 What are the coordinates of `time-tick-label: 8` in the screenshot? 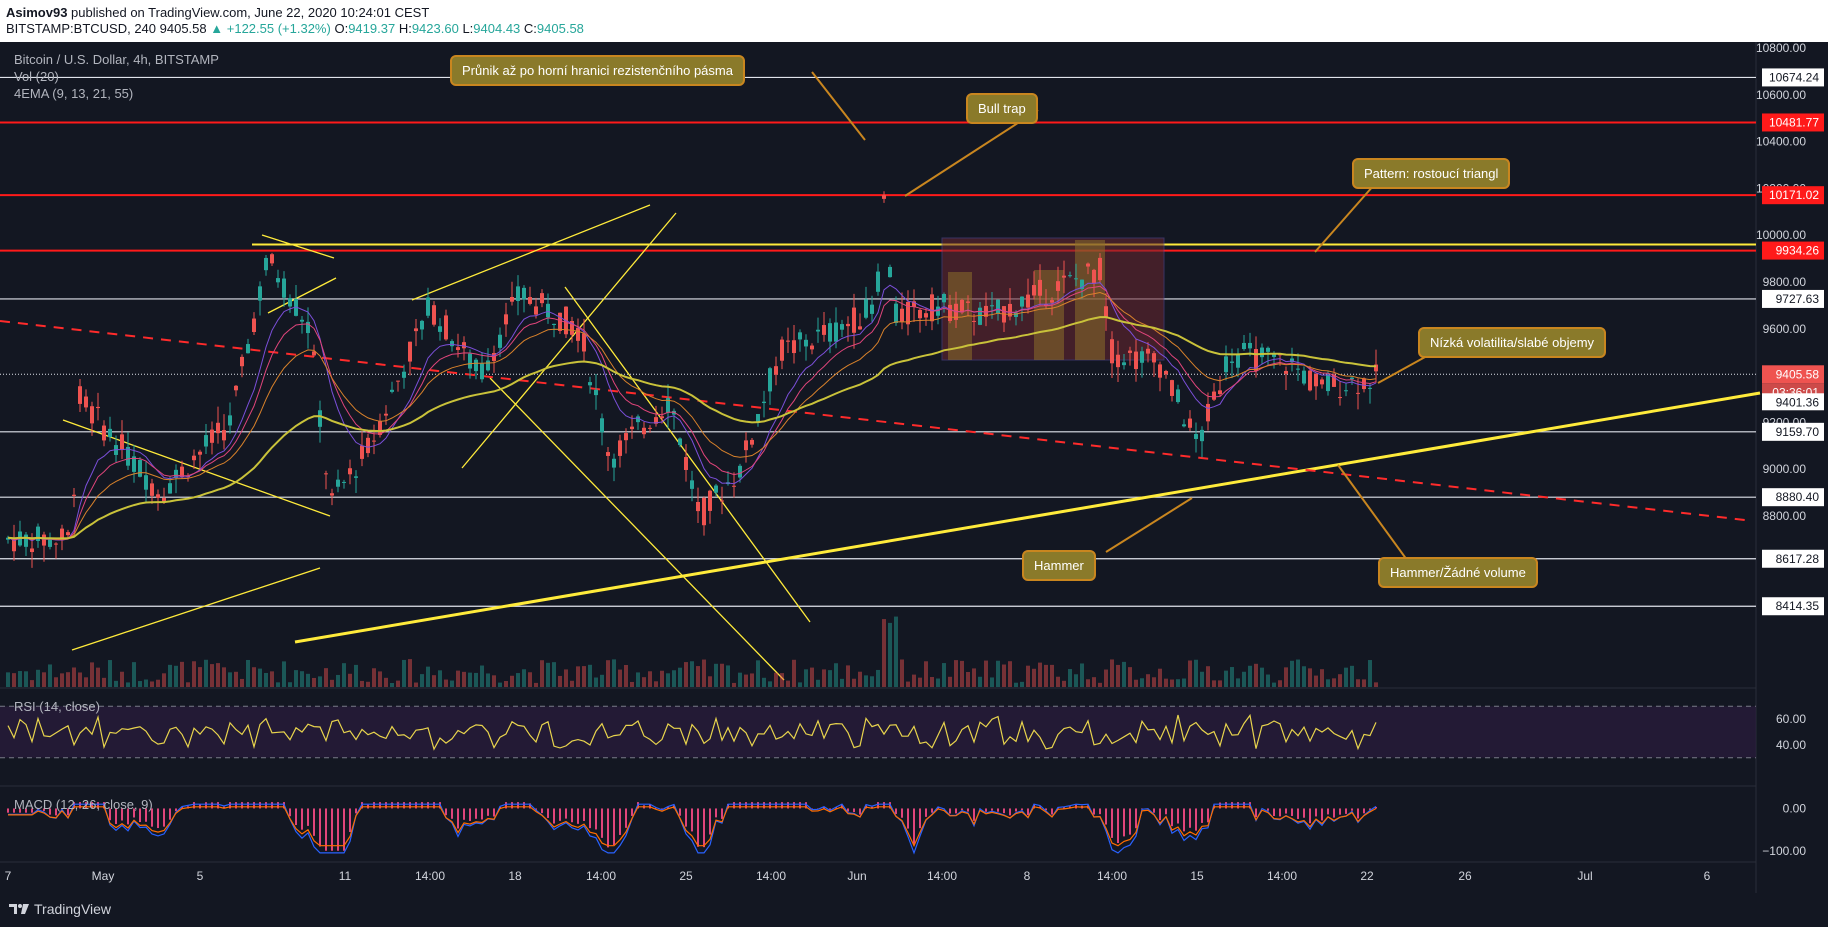 It's located at (1027, 876).